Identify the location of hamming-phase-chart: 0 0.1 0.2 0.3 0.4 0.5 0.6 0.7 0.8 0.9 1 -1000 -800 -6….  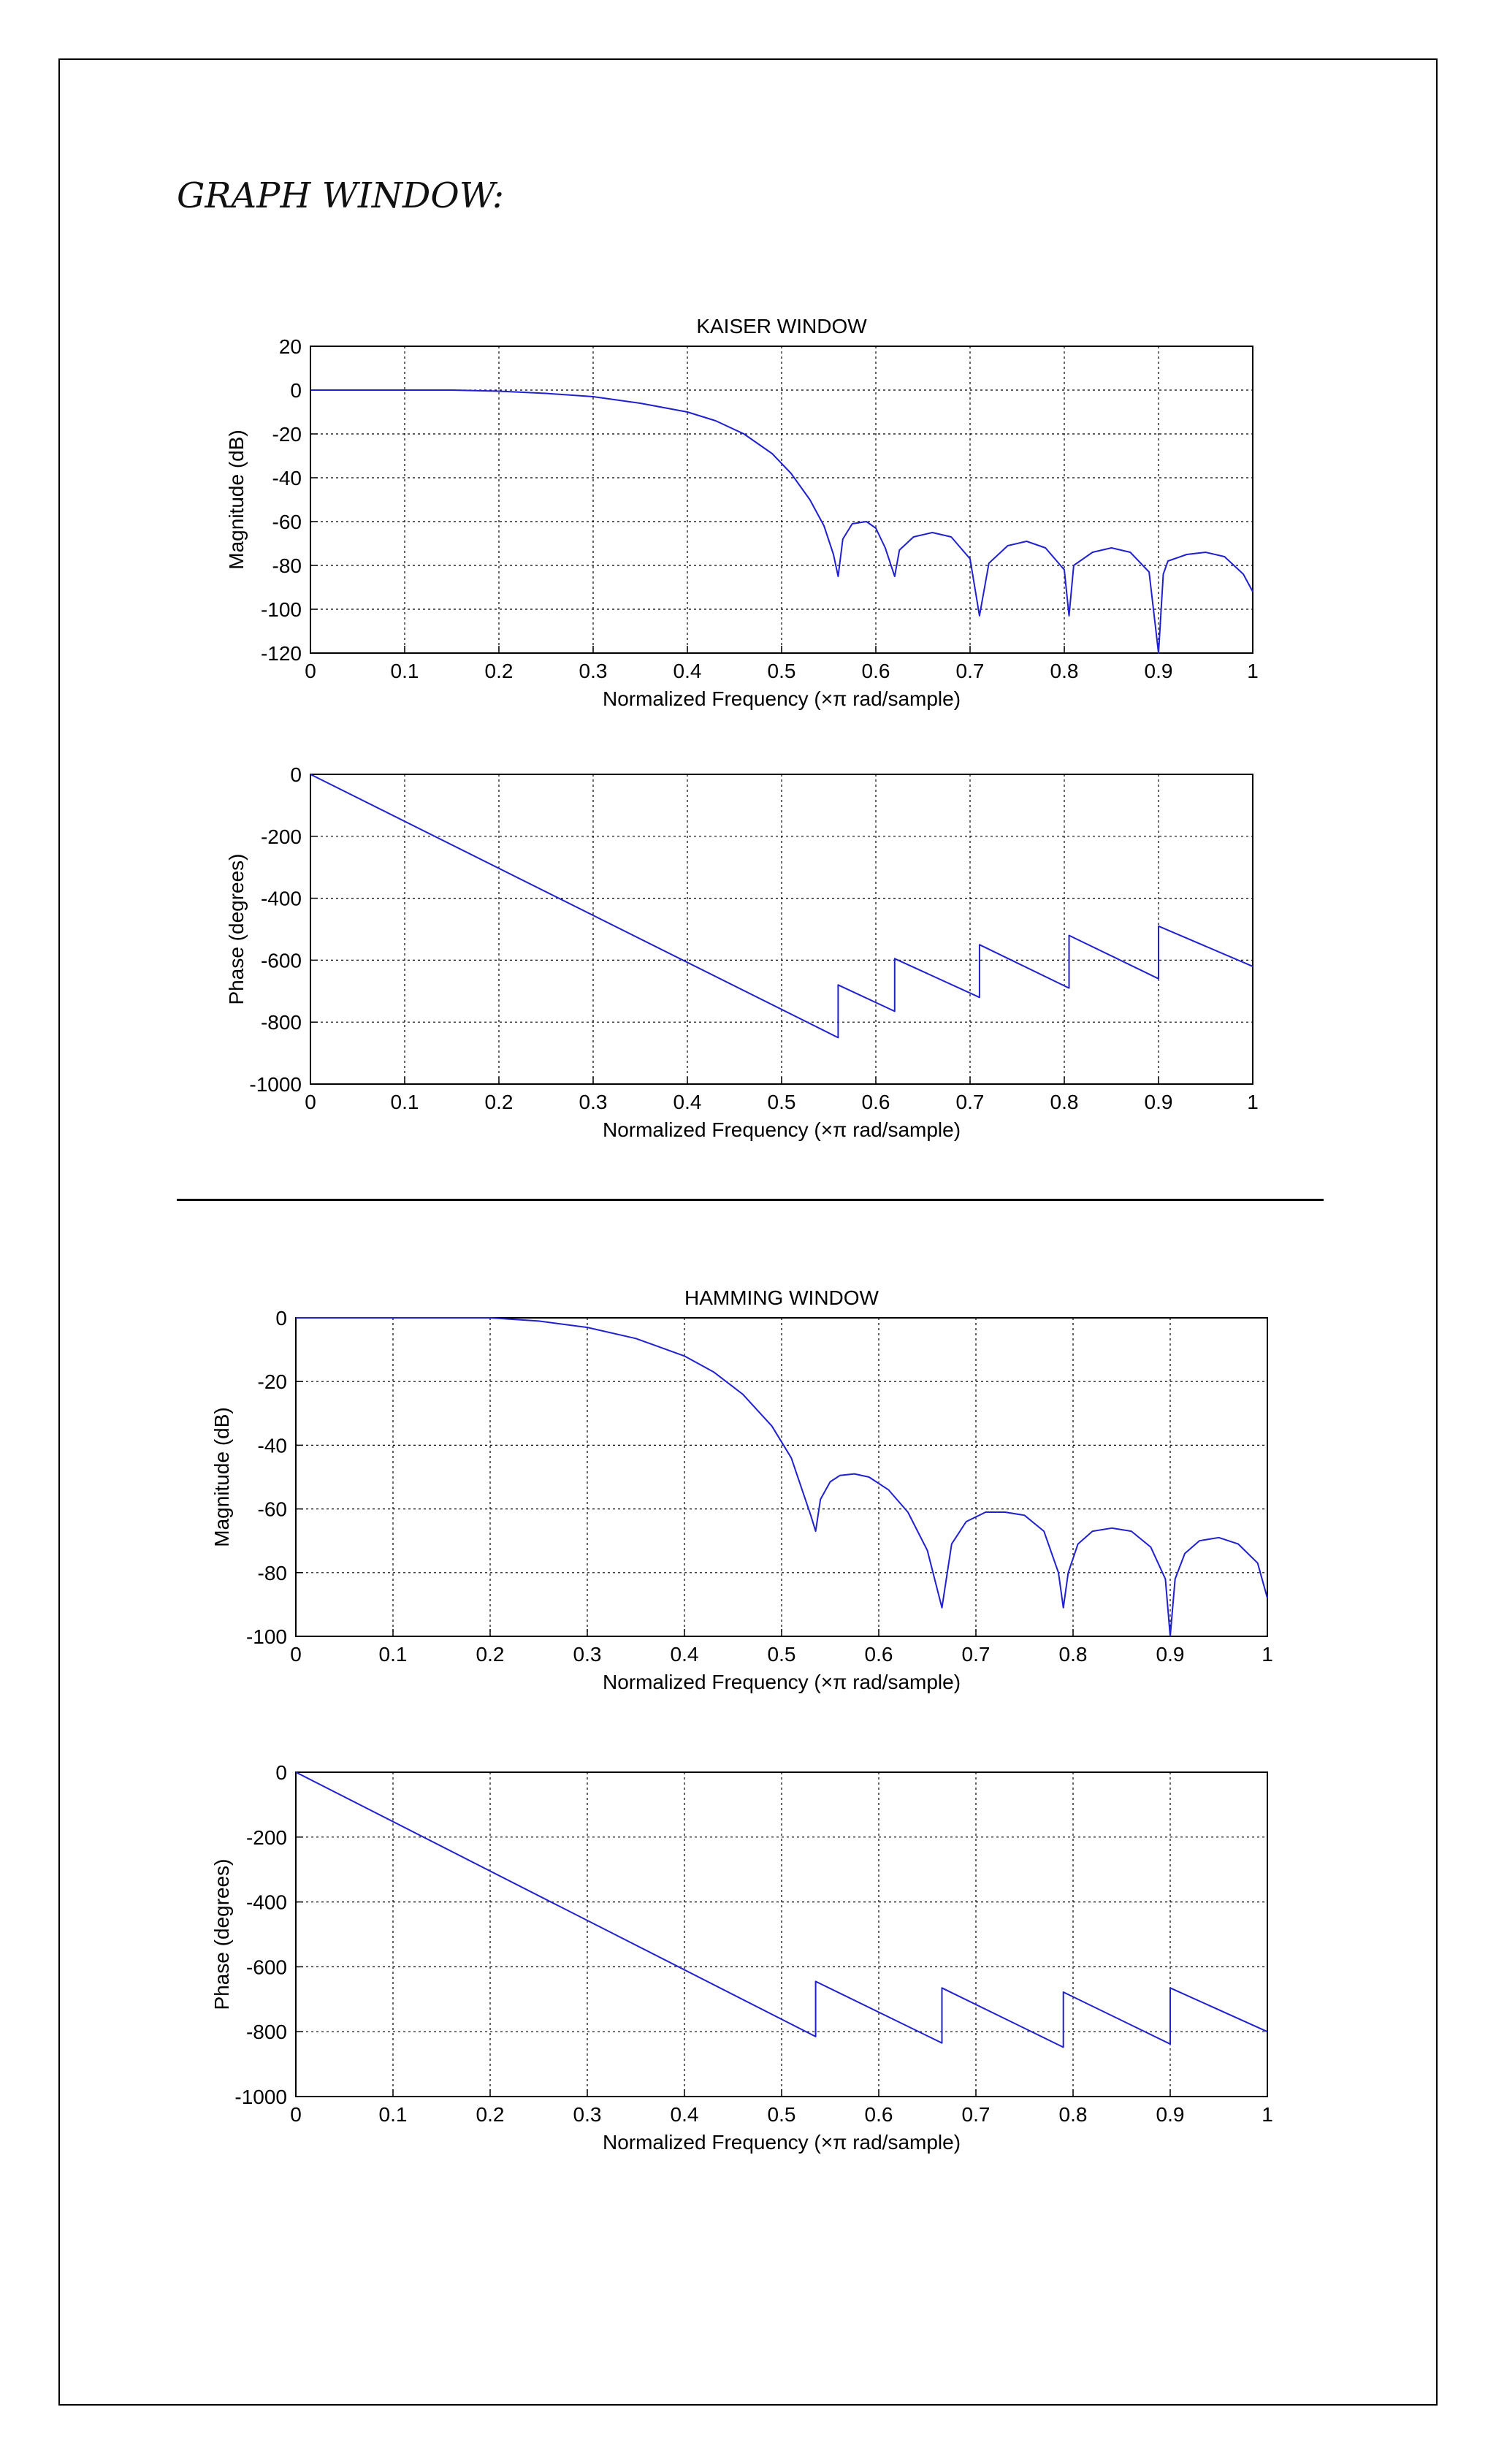
(741, 1957).